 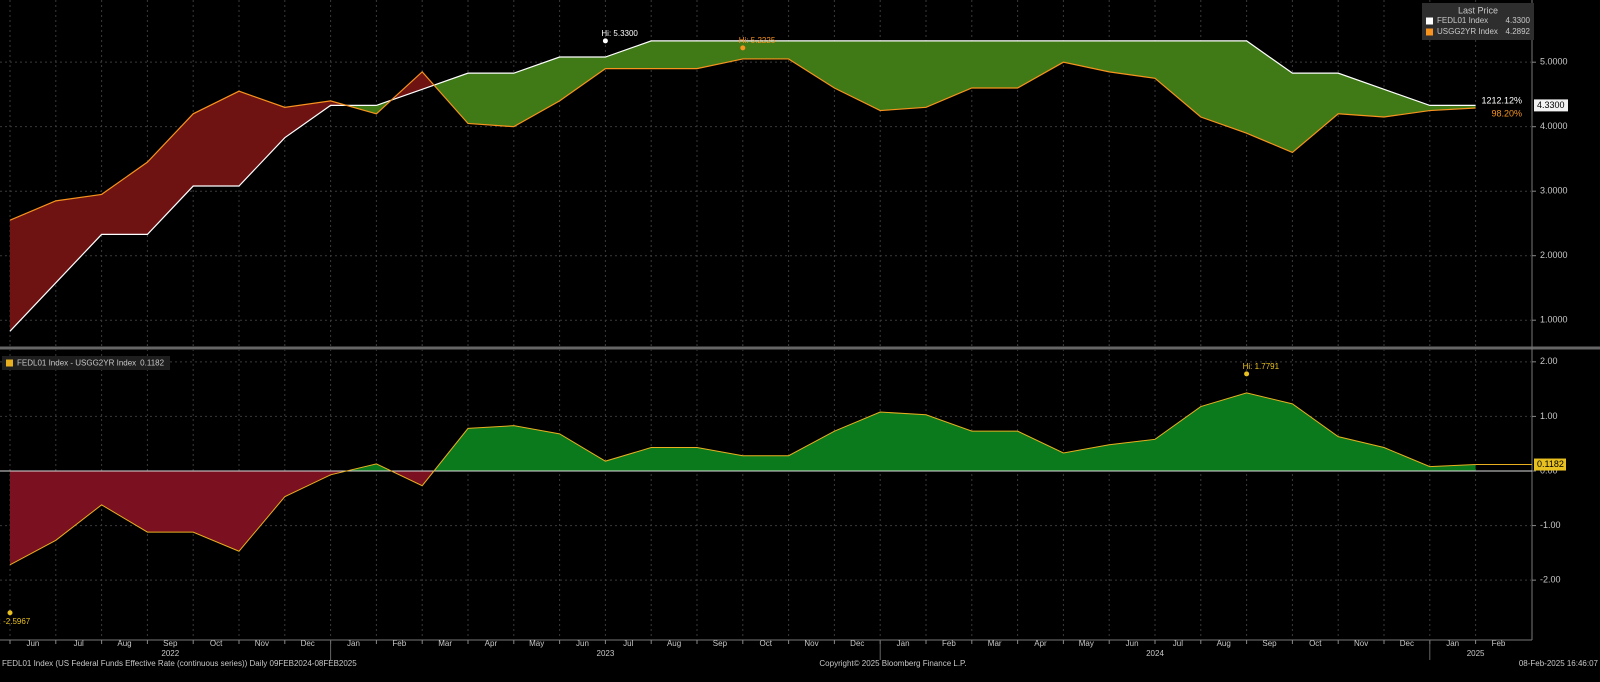 What do you see at coordinates (1550, 580) in the screenshot?
I see `y-tick-label: -2.00` at bounding box center [1550, 580].